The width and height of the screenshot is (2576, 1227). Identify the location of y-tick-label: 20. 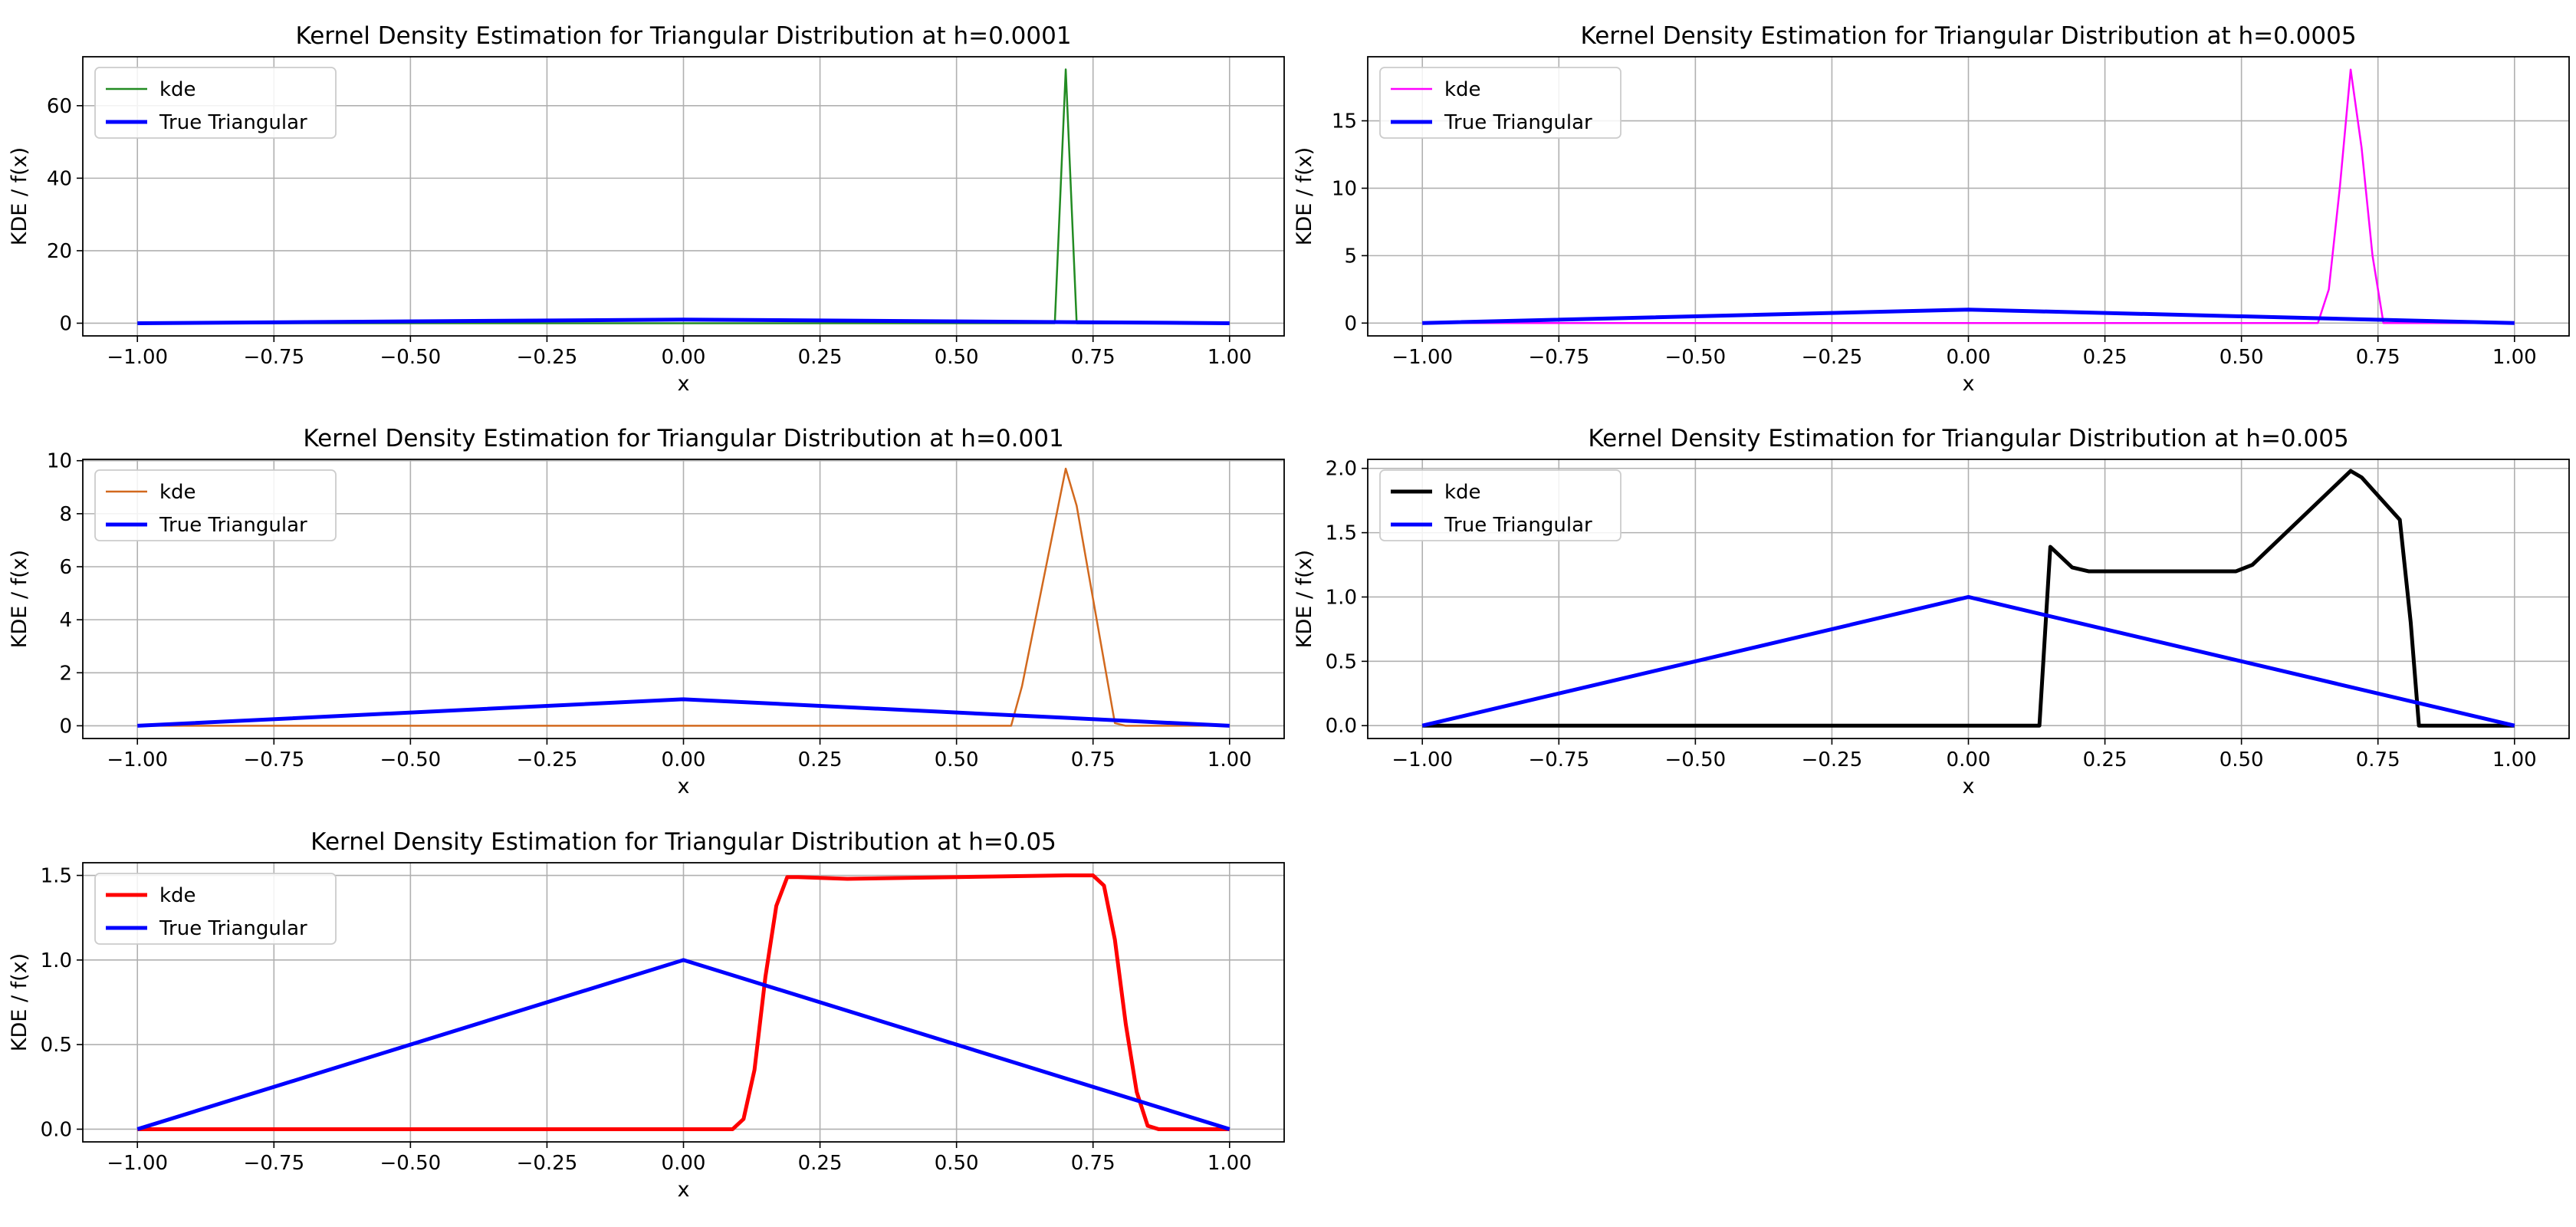
(60, 251).